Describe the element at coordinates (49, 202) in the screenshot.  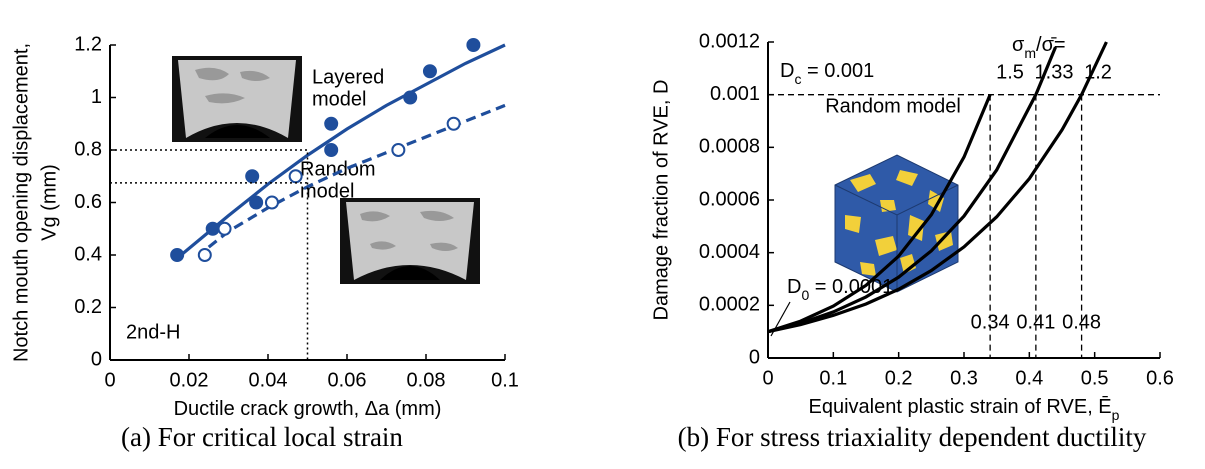
I see `y-axis-label: Vg (mm)` at that location.